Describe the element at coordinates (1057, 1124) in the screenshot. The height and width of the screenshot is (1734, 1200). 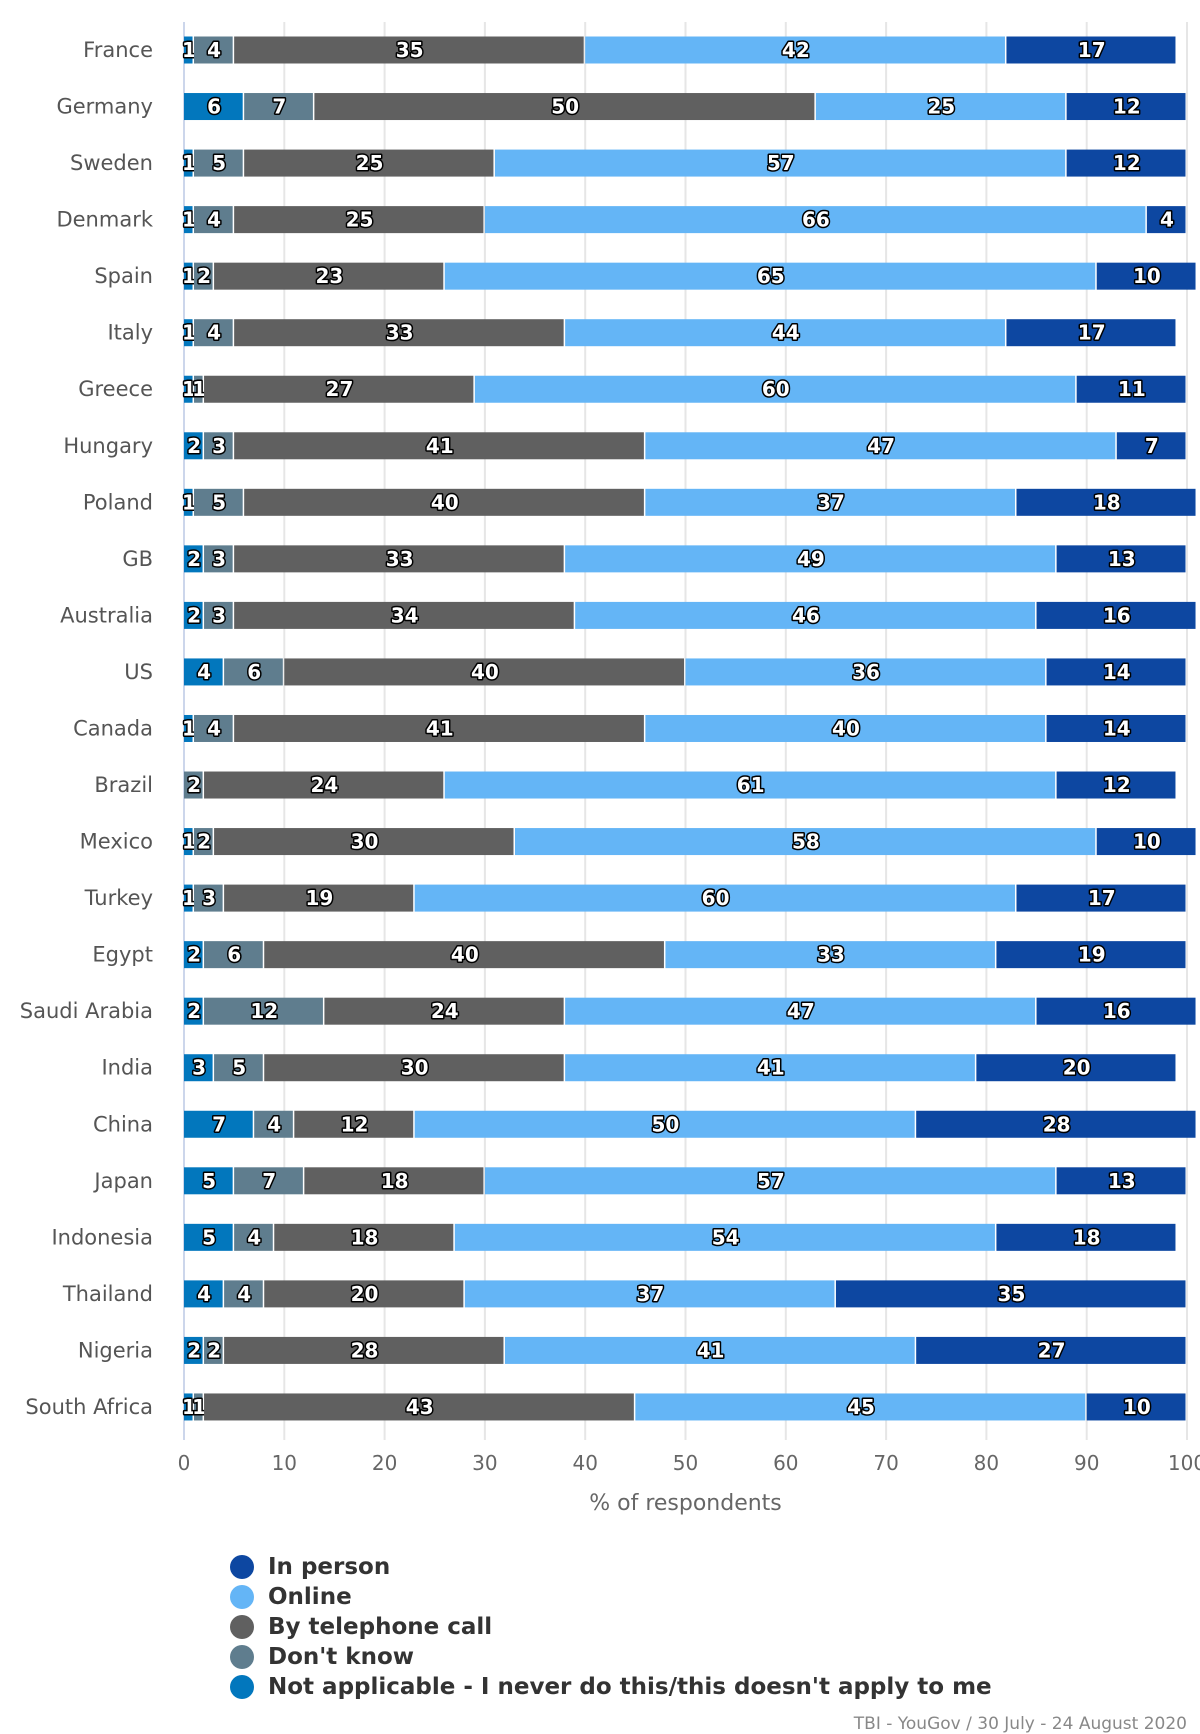
I see `data-label: 28` at that location.